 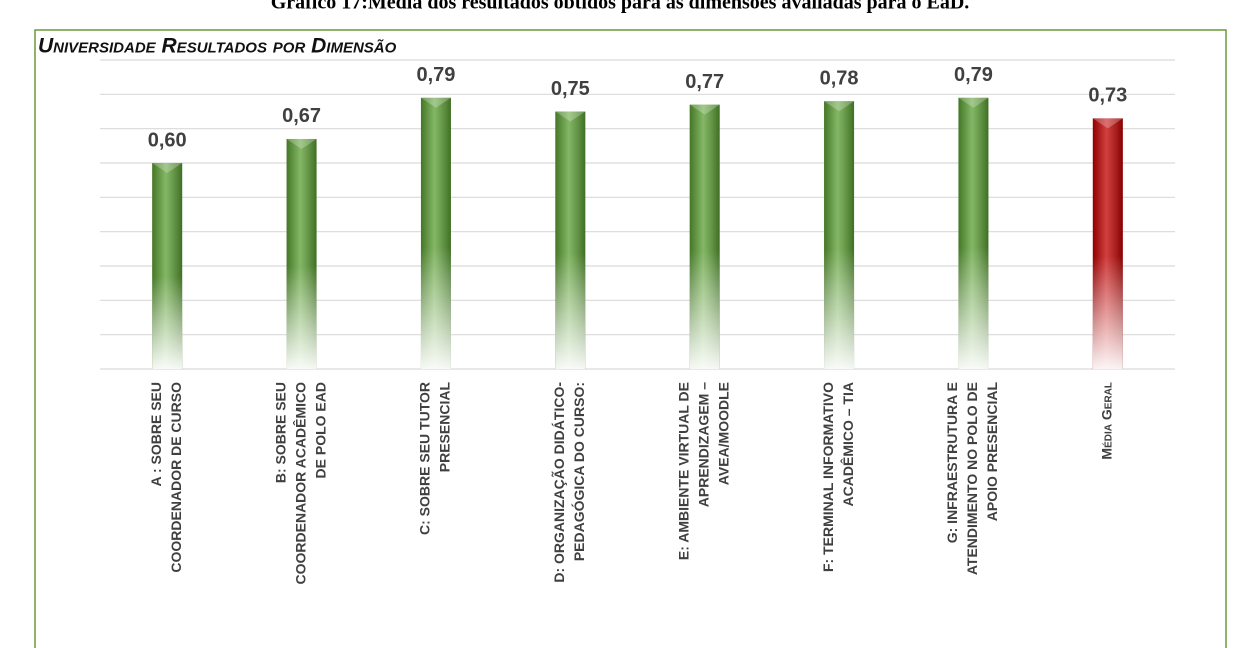 What do you see at coordinates (723, 433) in the screenshot?
I see `x-tick-label: AVEA/MOODLE` at bounding box center [723, 433].